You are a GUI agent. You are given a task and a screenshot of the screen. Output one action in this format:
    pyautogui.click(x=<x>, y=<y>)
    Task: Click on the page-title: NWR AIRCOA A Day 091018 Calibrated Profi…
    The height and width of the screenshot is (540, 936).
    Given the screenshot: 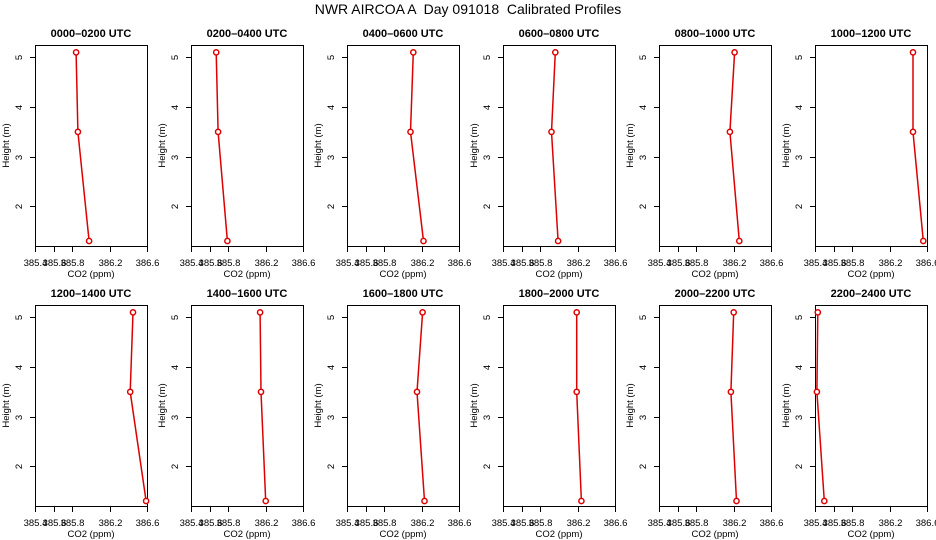 What is the action you would take?
    pyautogui.click(x=468, y=9)
    